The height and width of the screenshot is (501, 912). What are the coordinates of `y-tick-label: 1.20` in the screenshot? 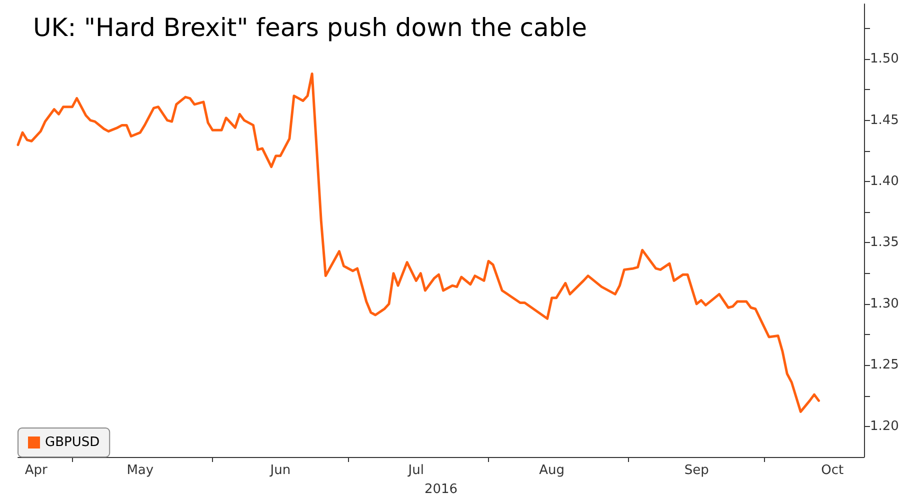 It's located at (884, 426).